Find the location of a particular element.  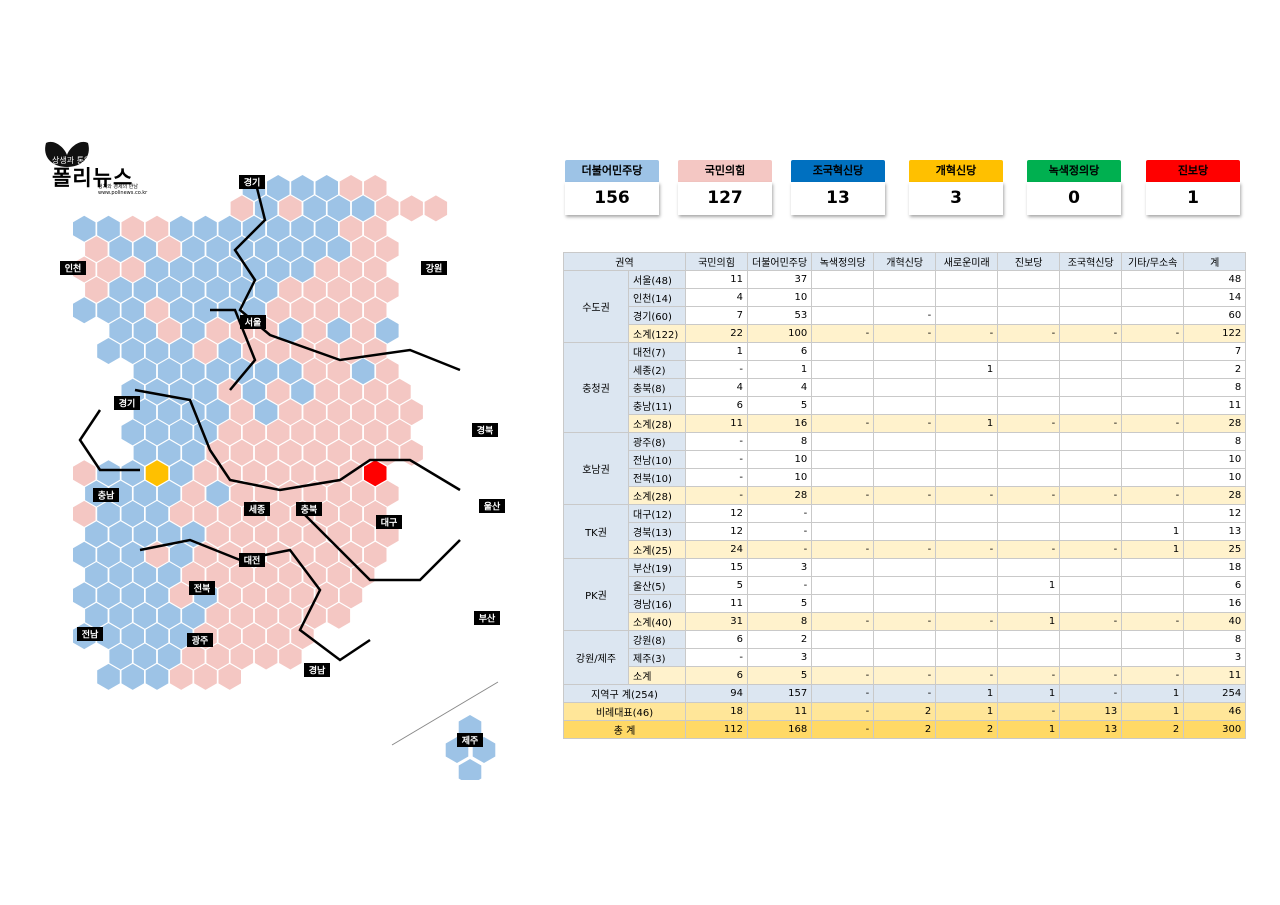

region-label: 대구 is located at coordinates (389, 523).